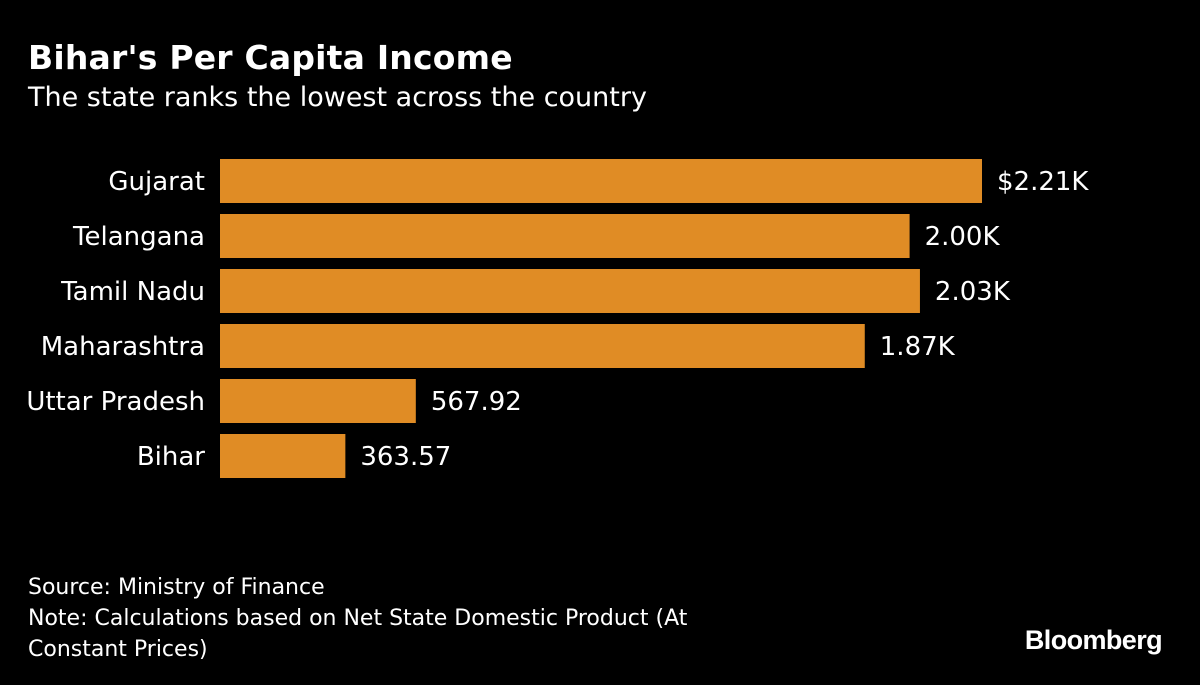 The image size is (1200, 685). What do you see at coordinates (138, 237) in the screenshot?
I see `category-label-telangana: Telangana` at bounding box center [138, 237].